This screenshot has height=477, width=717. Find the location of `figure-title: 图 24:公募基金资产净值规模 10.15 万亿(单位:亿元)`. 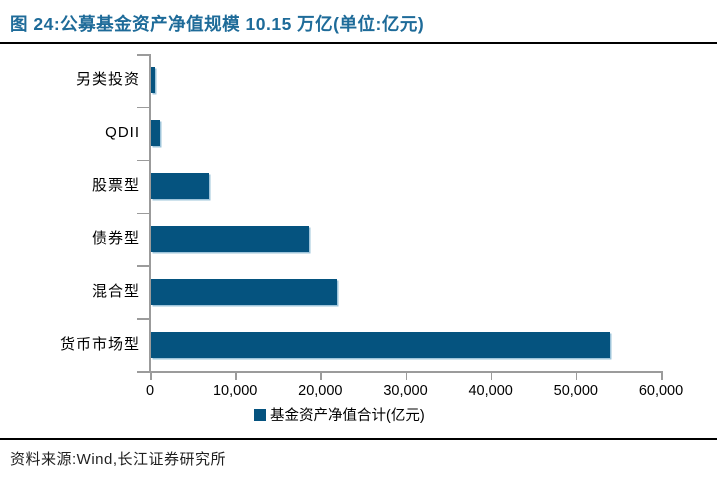

figure-title: 图 24:公募基金资产净值规模 10.15 万亿(单位:亿元) is located at coordinates (217, 24).